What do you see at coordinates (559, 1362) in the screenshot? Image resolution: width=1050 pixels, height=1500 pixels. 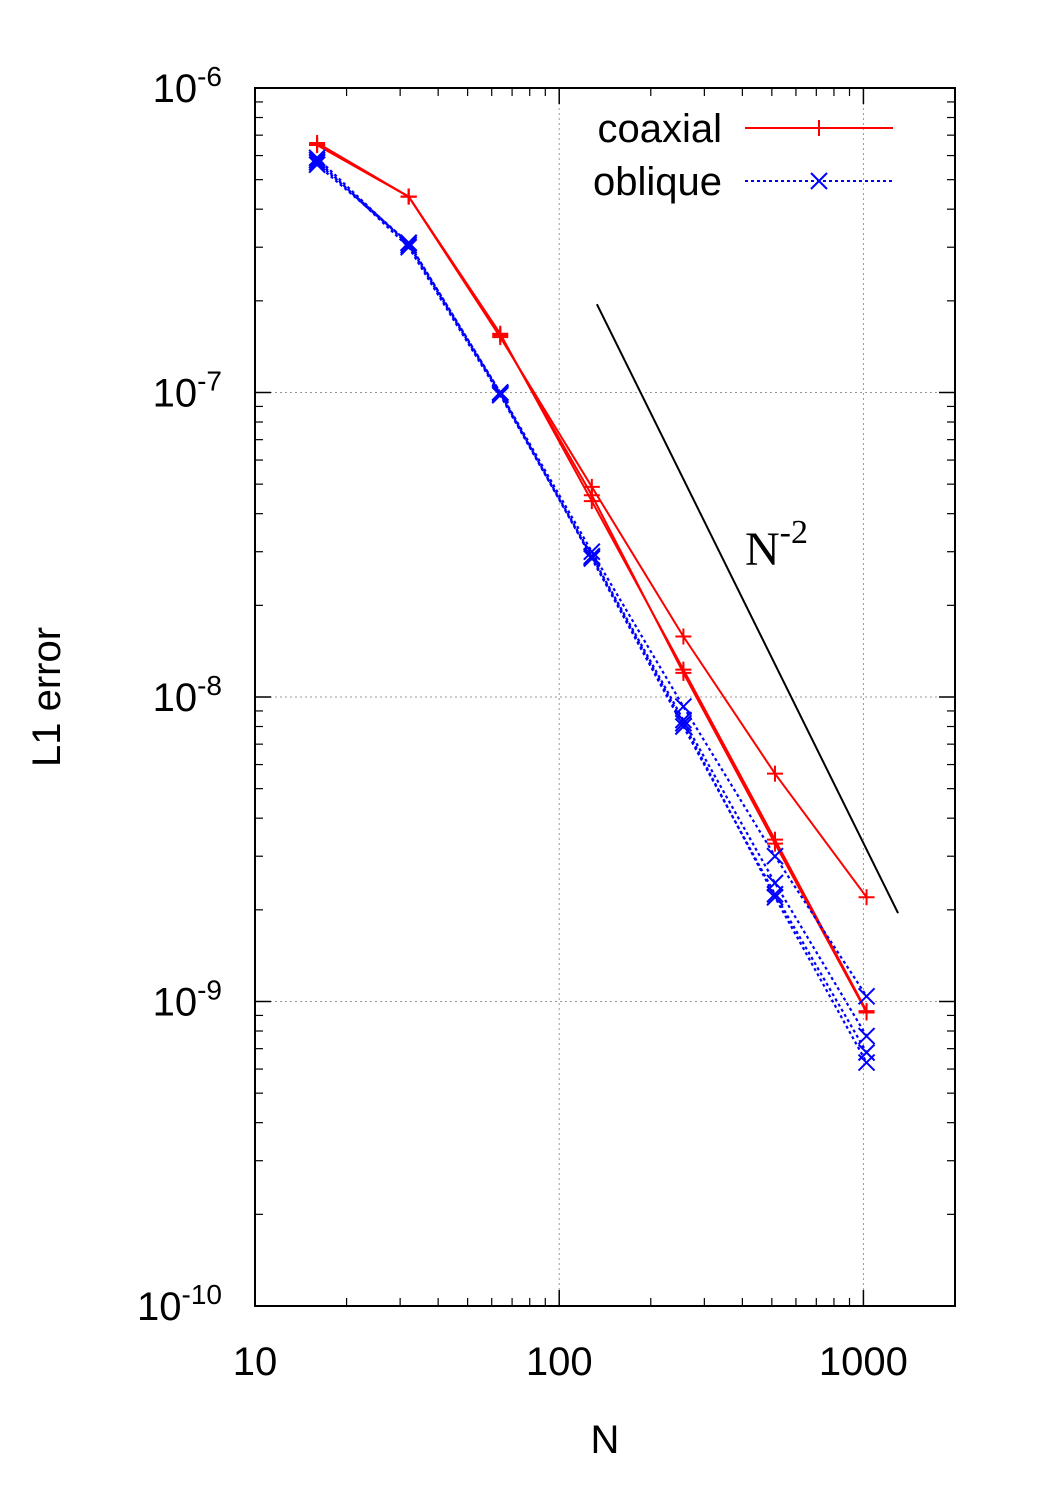 I see `x-tick-label: 100` at bounding box center [559, 1362].